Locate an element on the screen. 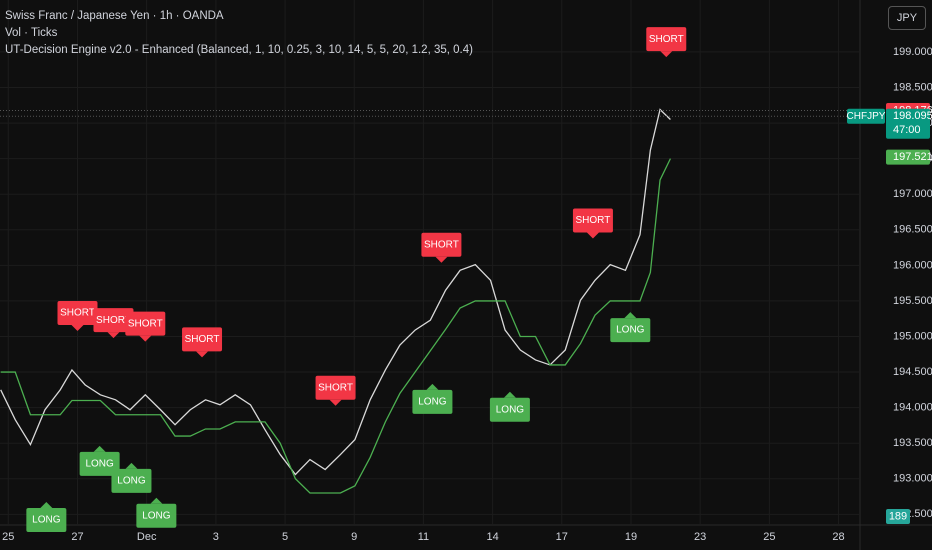 Image resolution: width=932 pixels, height=550 pixels. x-tick-label: 27 is located at coordinates (77, 537).